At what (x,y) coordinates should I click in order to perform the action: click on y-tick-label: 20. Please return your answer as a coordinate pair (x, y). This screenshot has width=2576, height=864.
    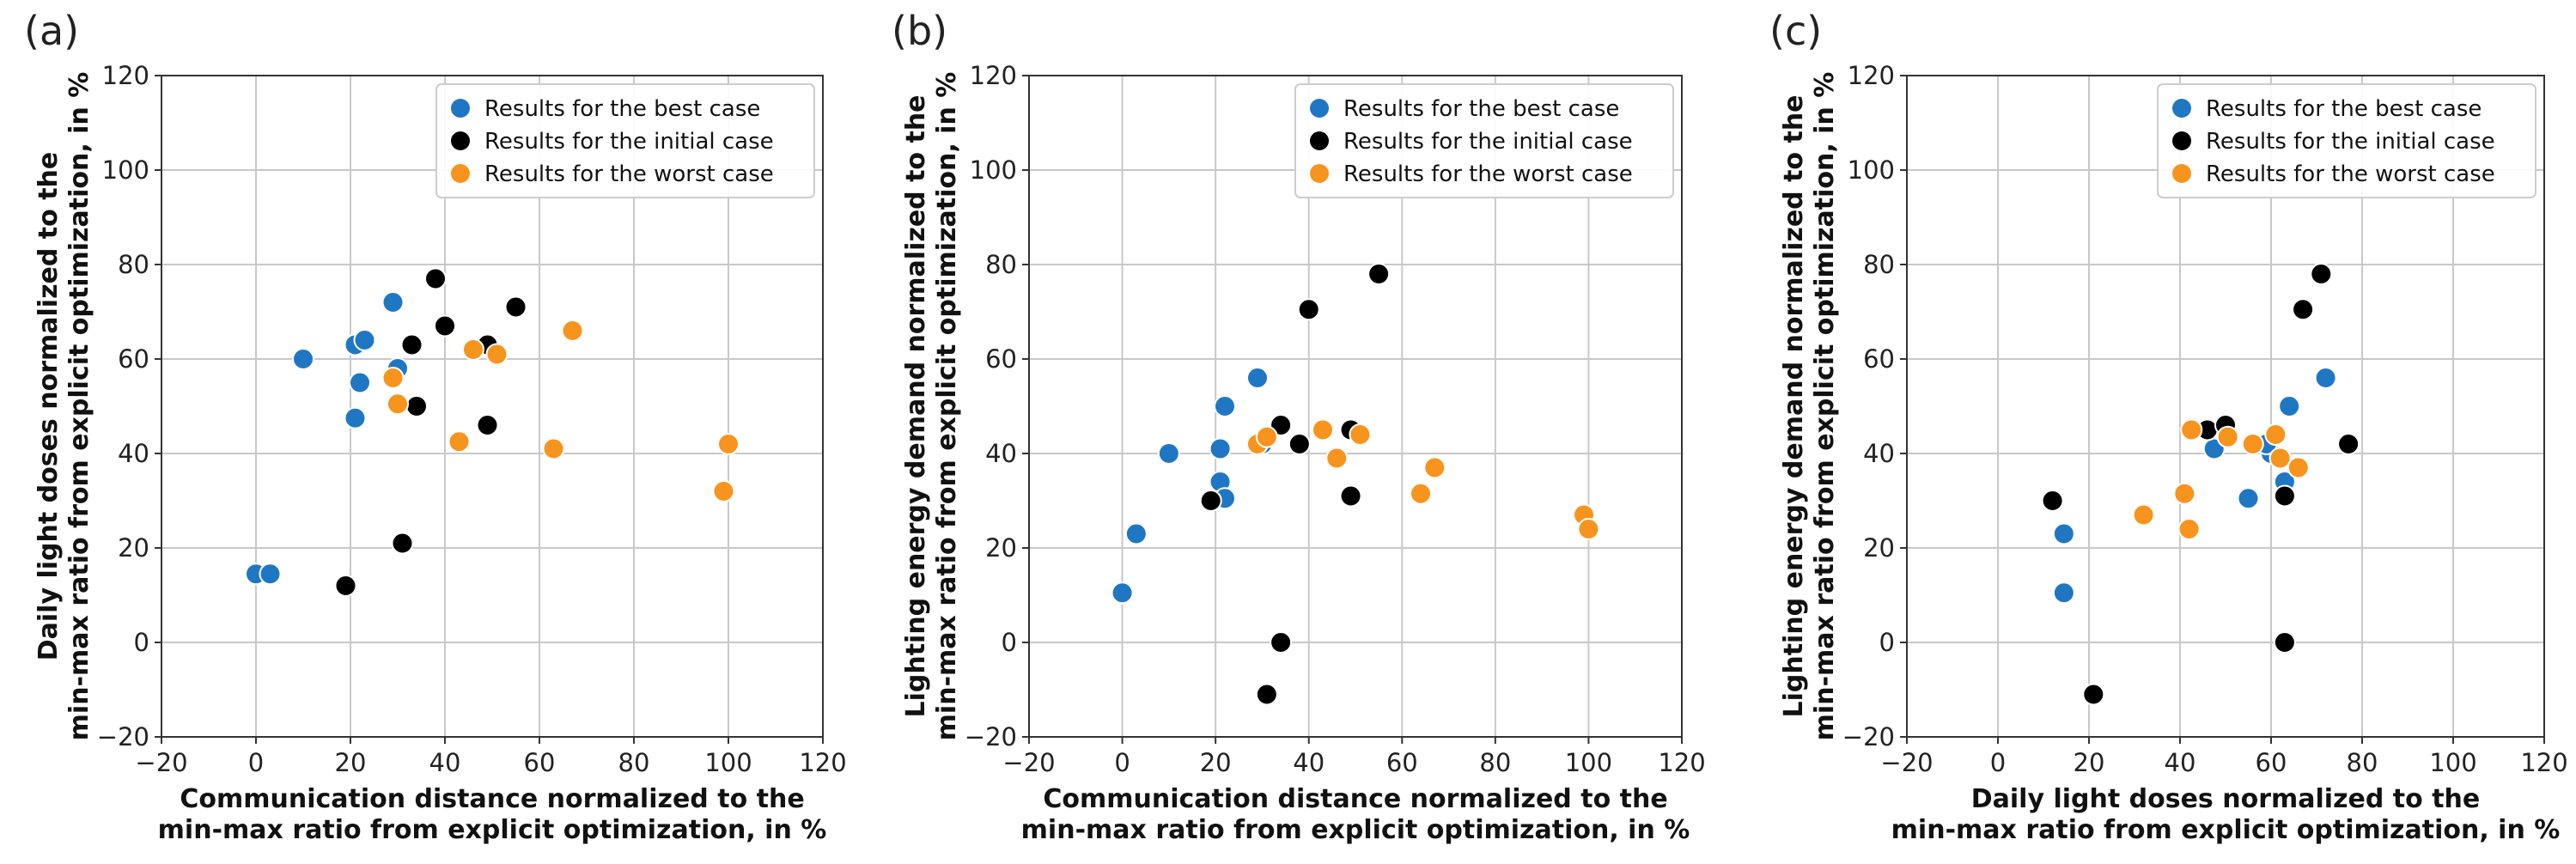
    Looking at the image, I should click on (1879, 548).